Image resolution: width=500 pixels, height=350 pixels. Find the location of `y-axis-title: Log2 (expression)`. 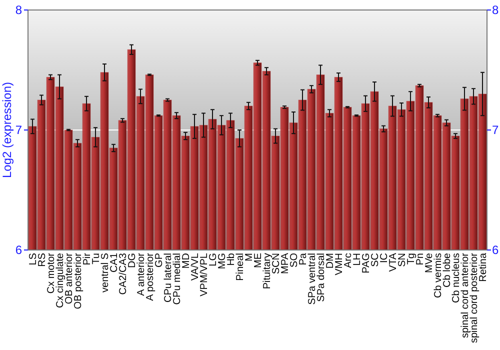

y-axis-title: Log2 (expression) is located at coordinates (7, 130).